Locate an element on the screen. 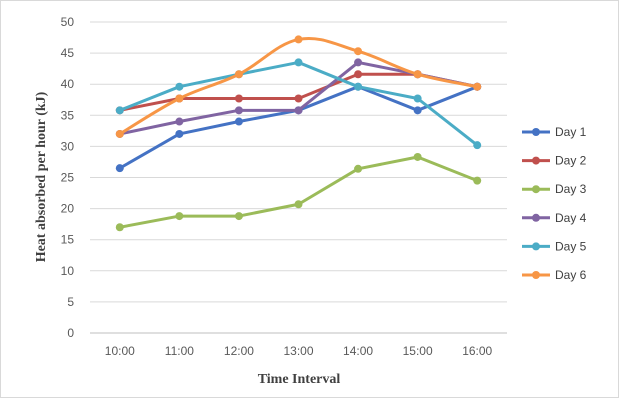  legend-item-day-5: Day 5 is located at coordinates (554, 246).